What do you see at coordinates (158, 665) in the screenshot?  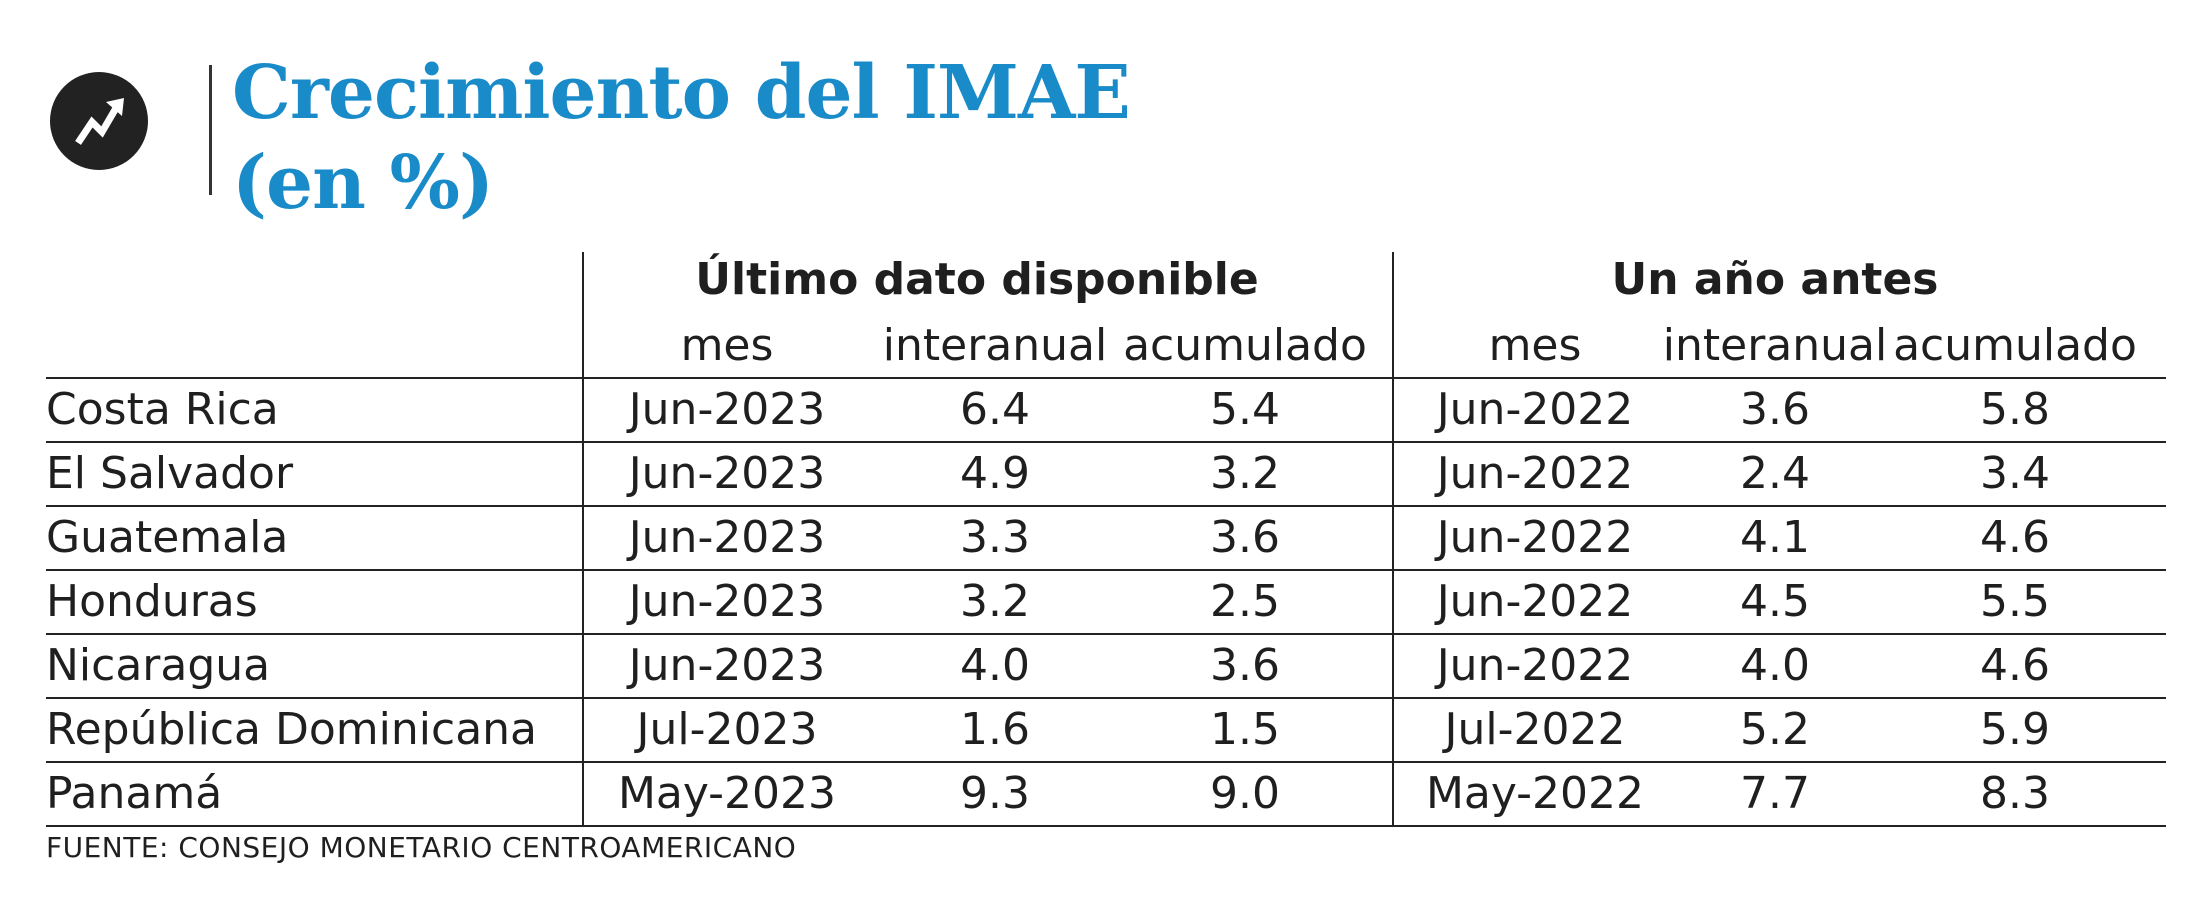 I see `country-label: Nicaragua` at bounding box center [158, 665].